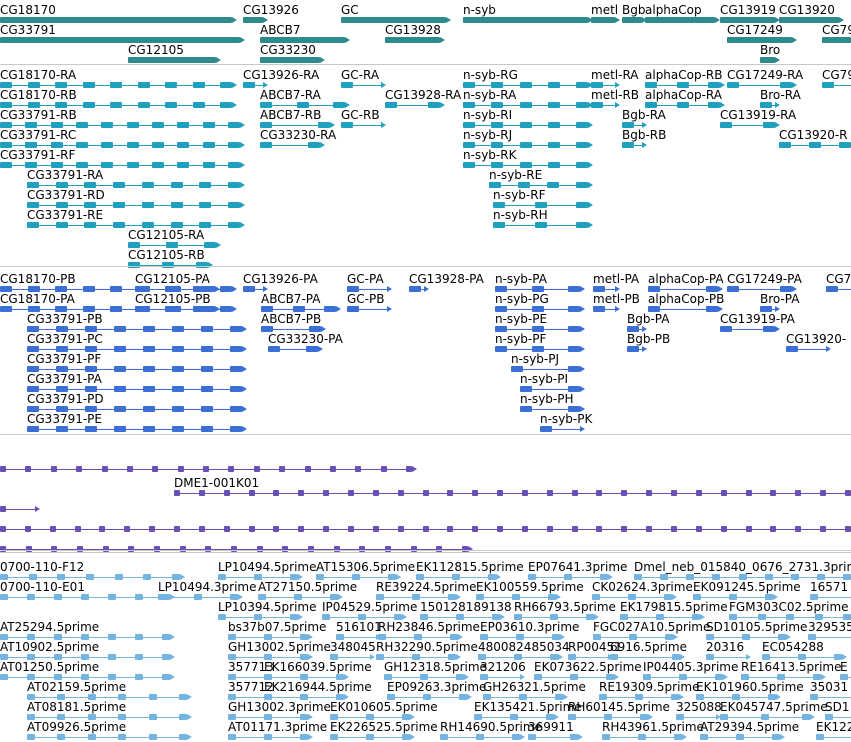 This screenshot has height=742, width=851. Describe the element at coordinates (566, 422) in the screenshot. I see `protein-feature: n-syb-PK` at that location.